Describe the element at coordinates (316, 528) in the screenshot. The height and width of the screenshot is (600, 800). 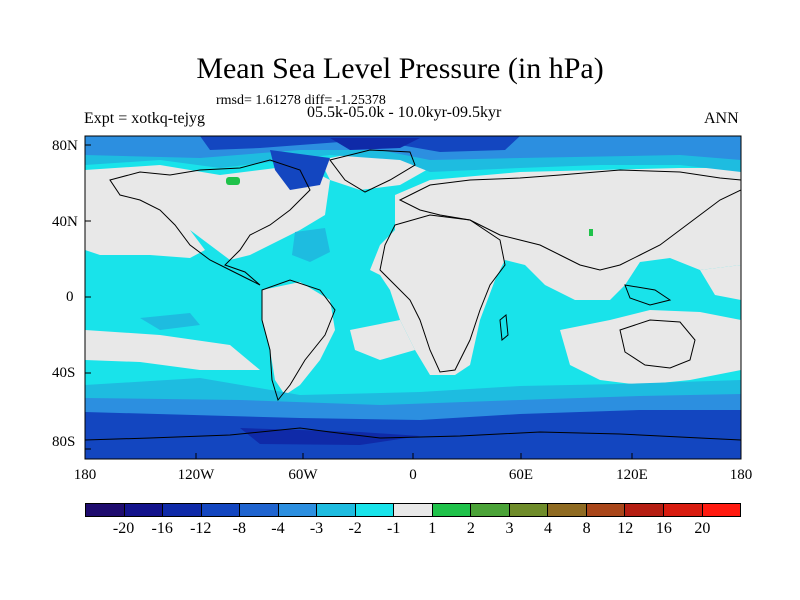
I see `colorbar-label: -3` at that location.